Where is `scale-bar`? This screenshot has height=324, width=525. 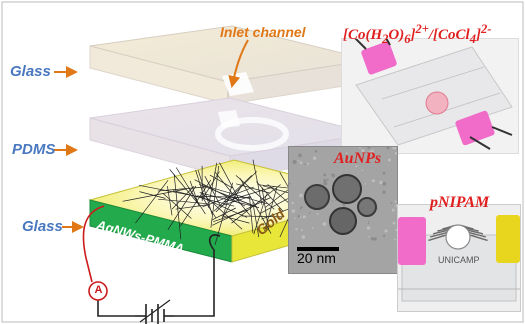
scale-bar is located at coordinates (318, 249).